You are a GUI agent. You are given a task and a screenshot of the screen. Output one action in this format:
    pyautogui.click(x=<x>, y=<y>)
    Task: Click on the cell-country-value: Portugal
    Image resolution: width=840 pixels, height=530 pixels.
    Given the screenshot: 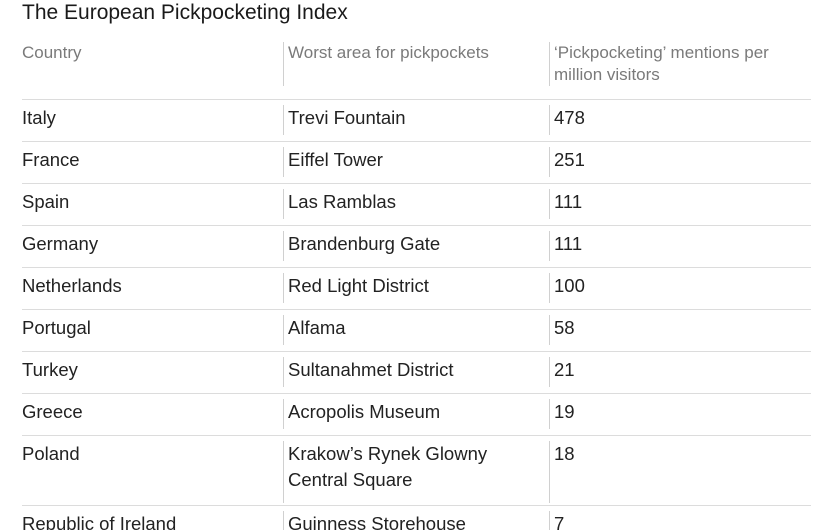 What is the action you would take?
    pyautogui.click(x=56, y=327)
    